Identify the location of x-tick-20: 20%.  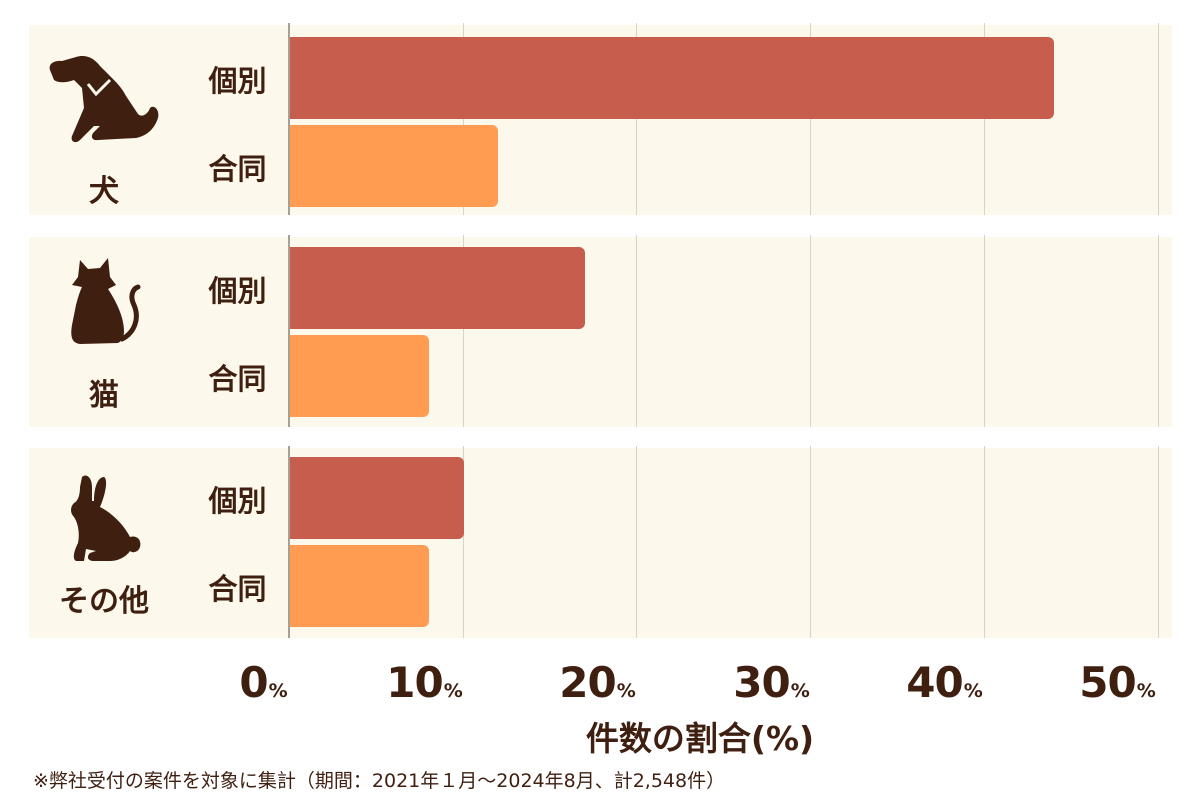
(597, 682).